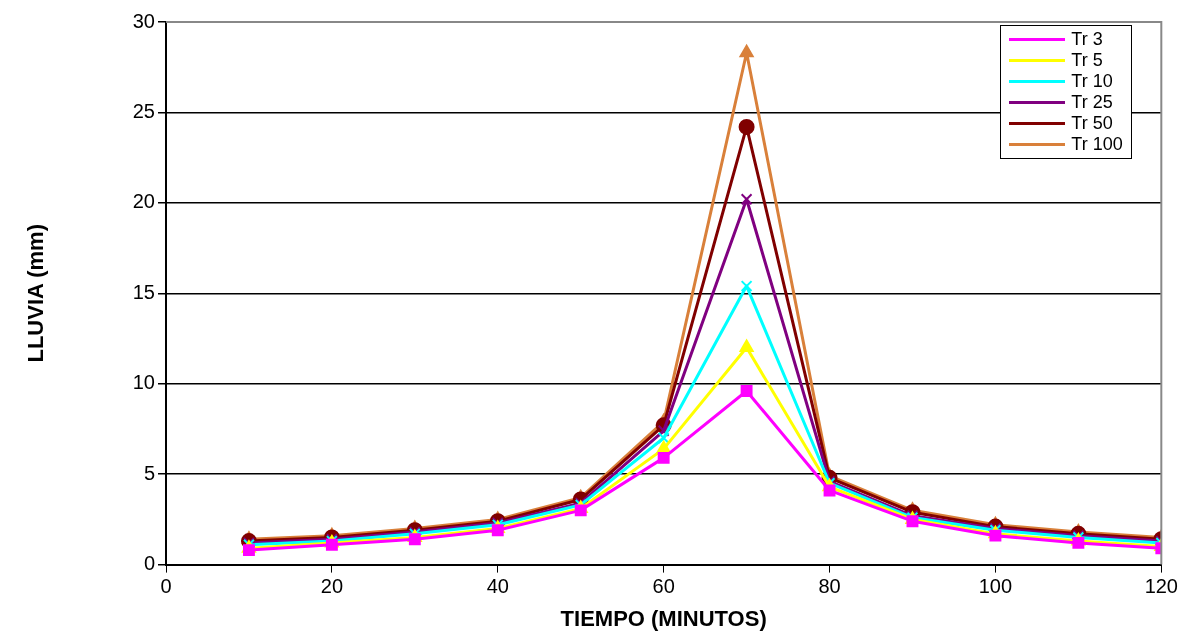  I want to click on y-tick-label: 15, so click(143, 291).